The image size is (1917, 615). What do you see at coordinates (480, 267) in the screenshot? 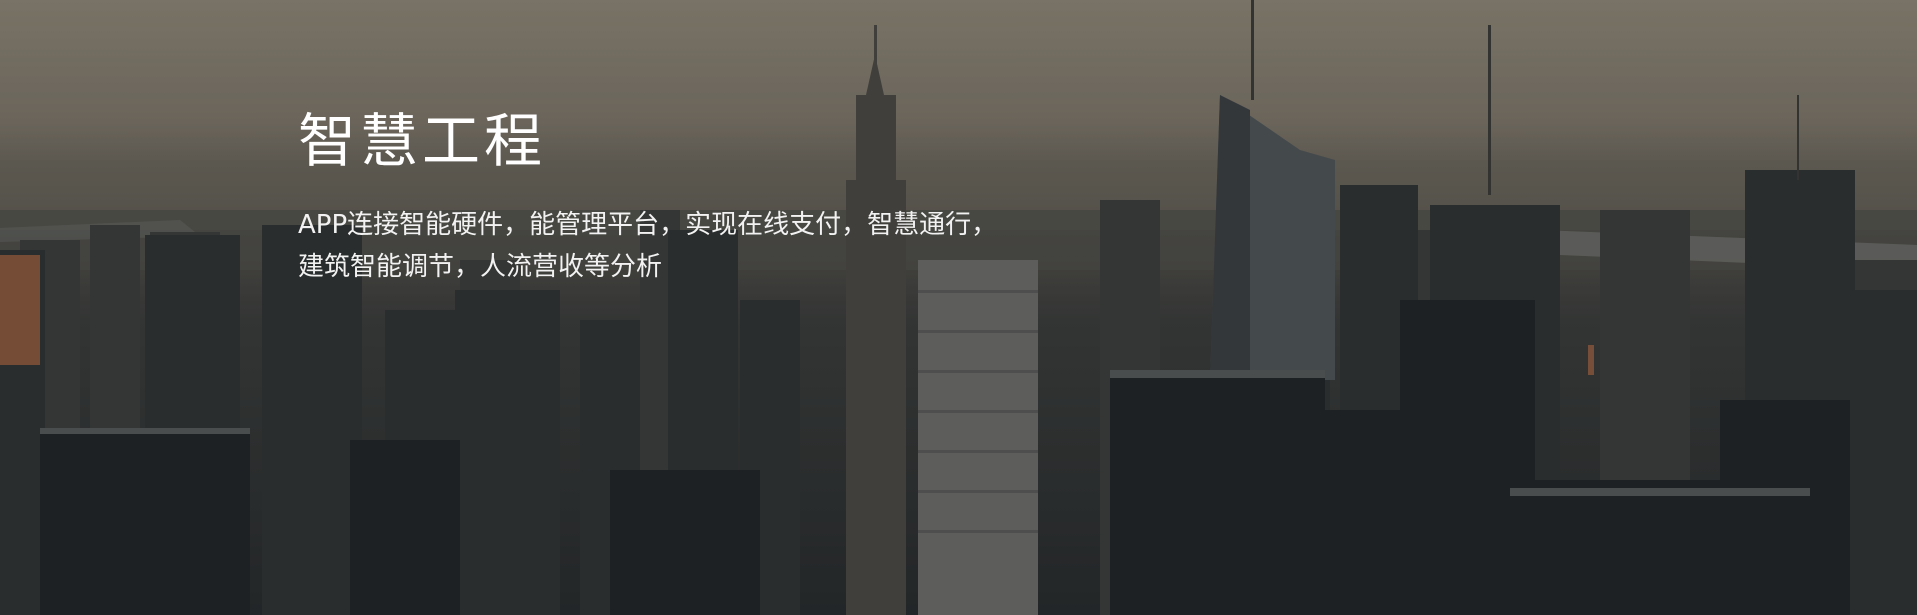
I see `hero-description-line: 建筑智能调节，人流营收等分析` at bounding box center [480, 267].